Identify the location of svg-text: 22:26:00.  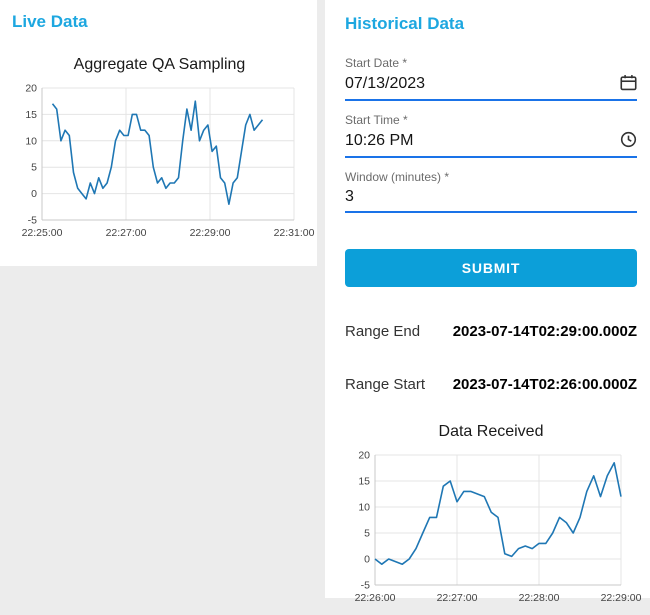
(375, 598).